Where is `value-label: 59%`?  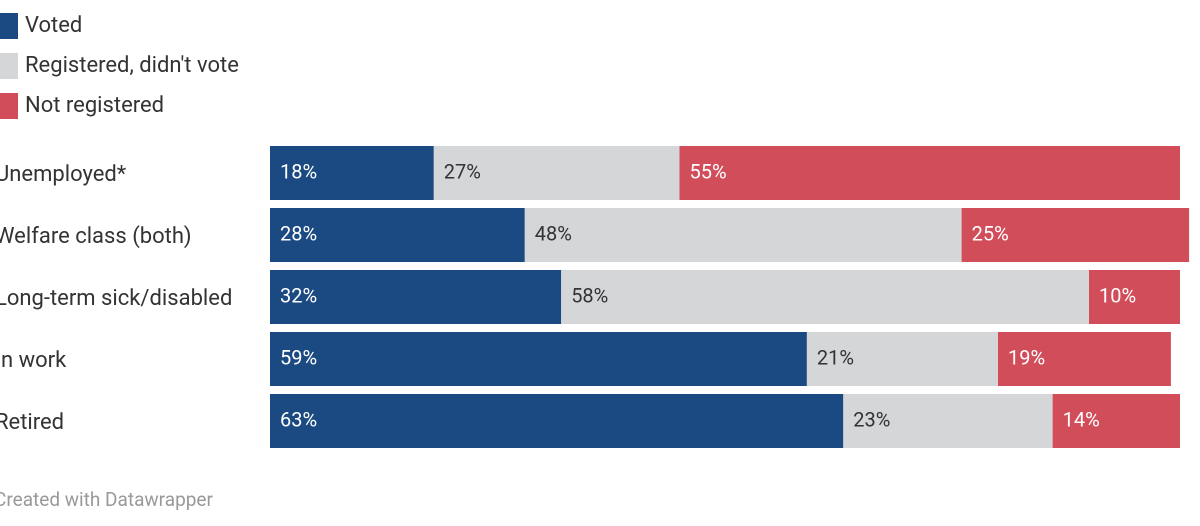
value-label: 59% is located at coordinates (298, 357).